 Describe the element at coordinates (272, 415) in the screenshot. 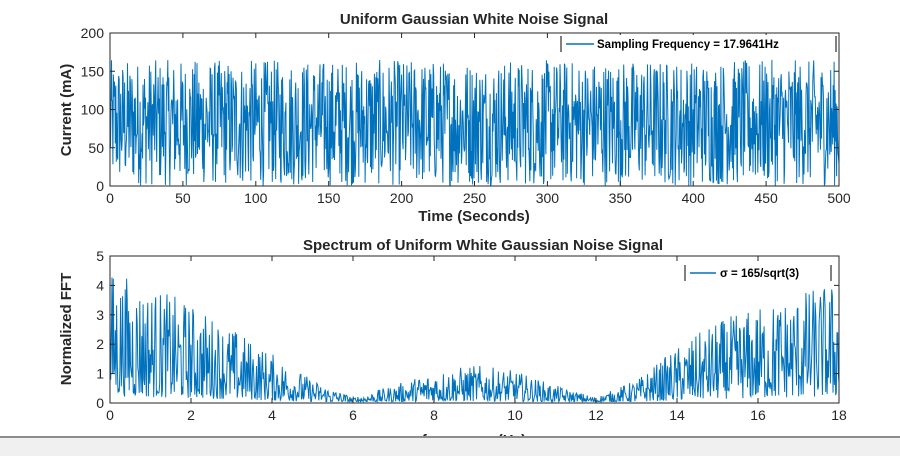

I see `chart-2-xtick-label: 4` at that location.